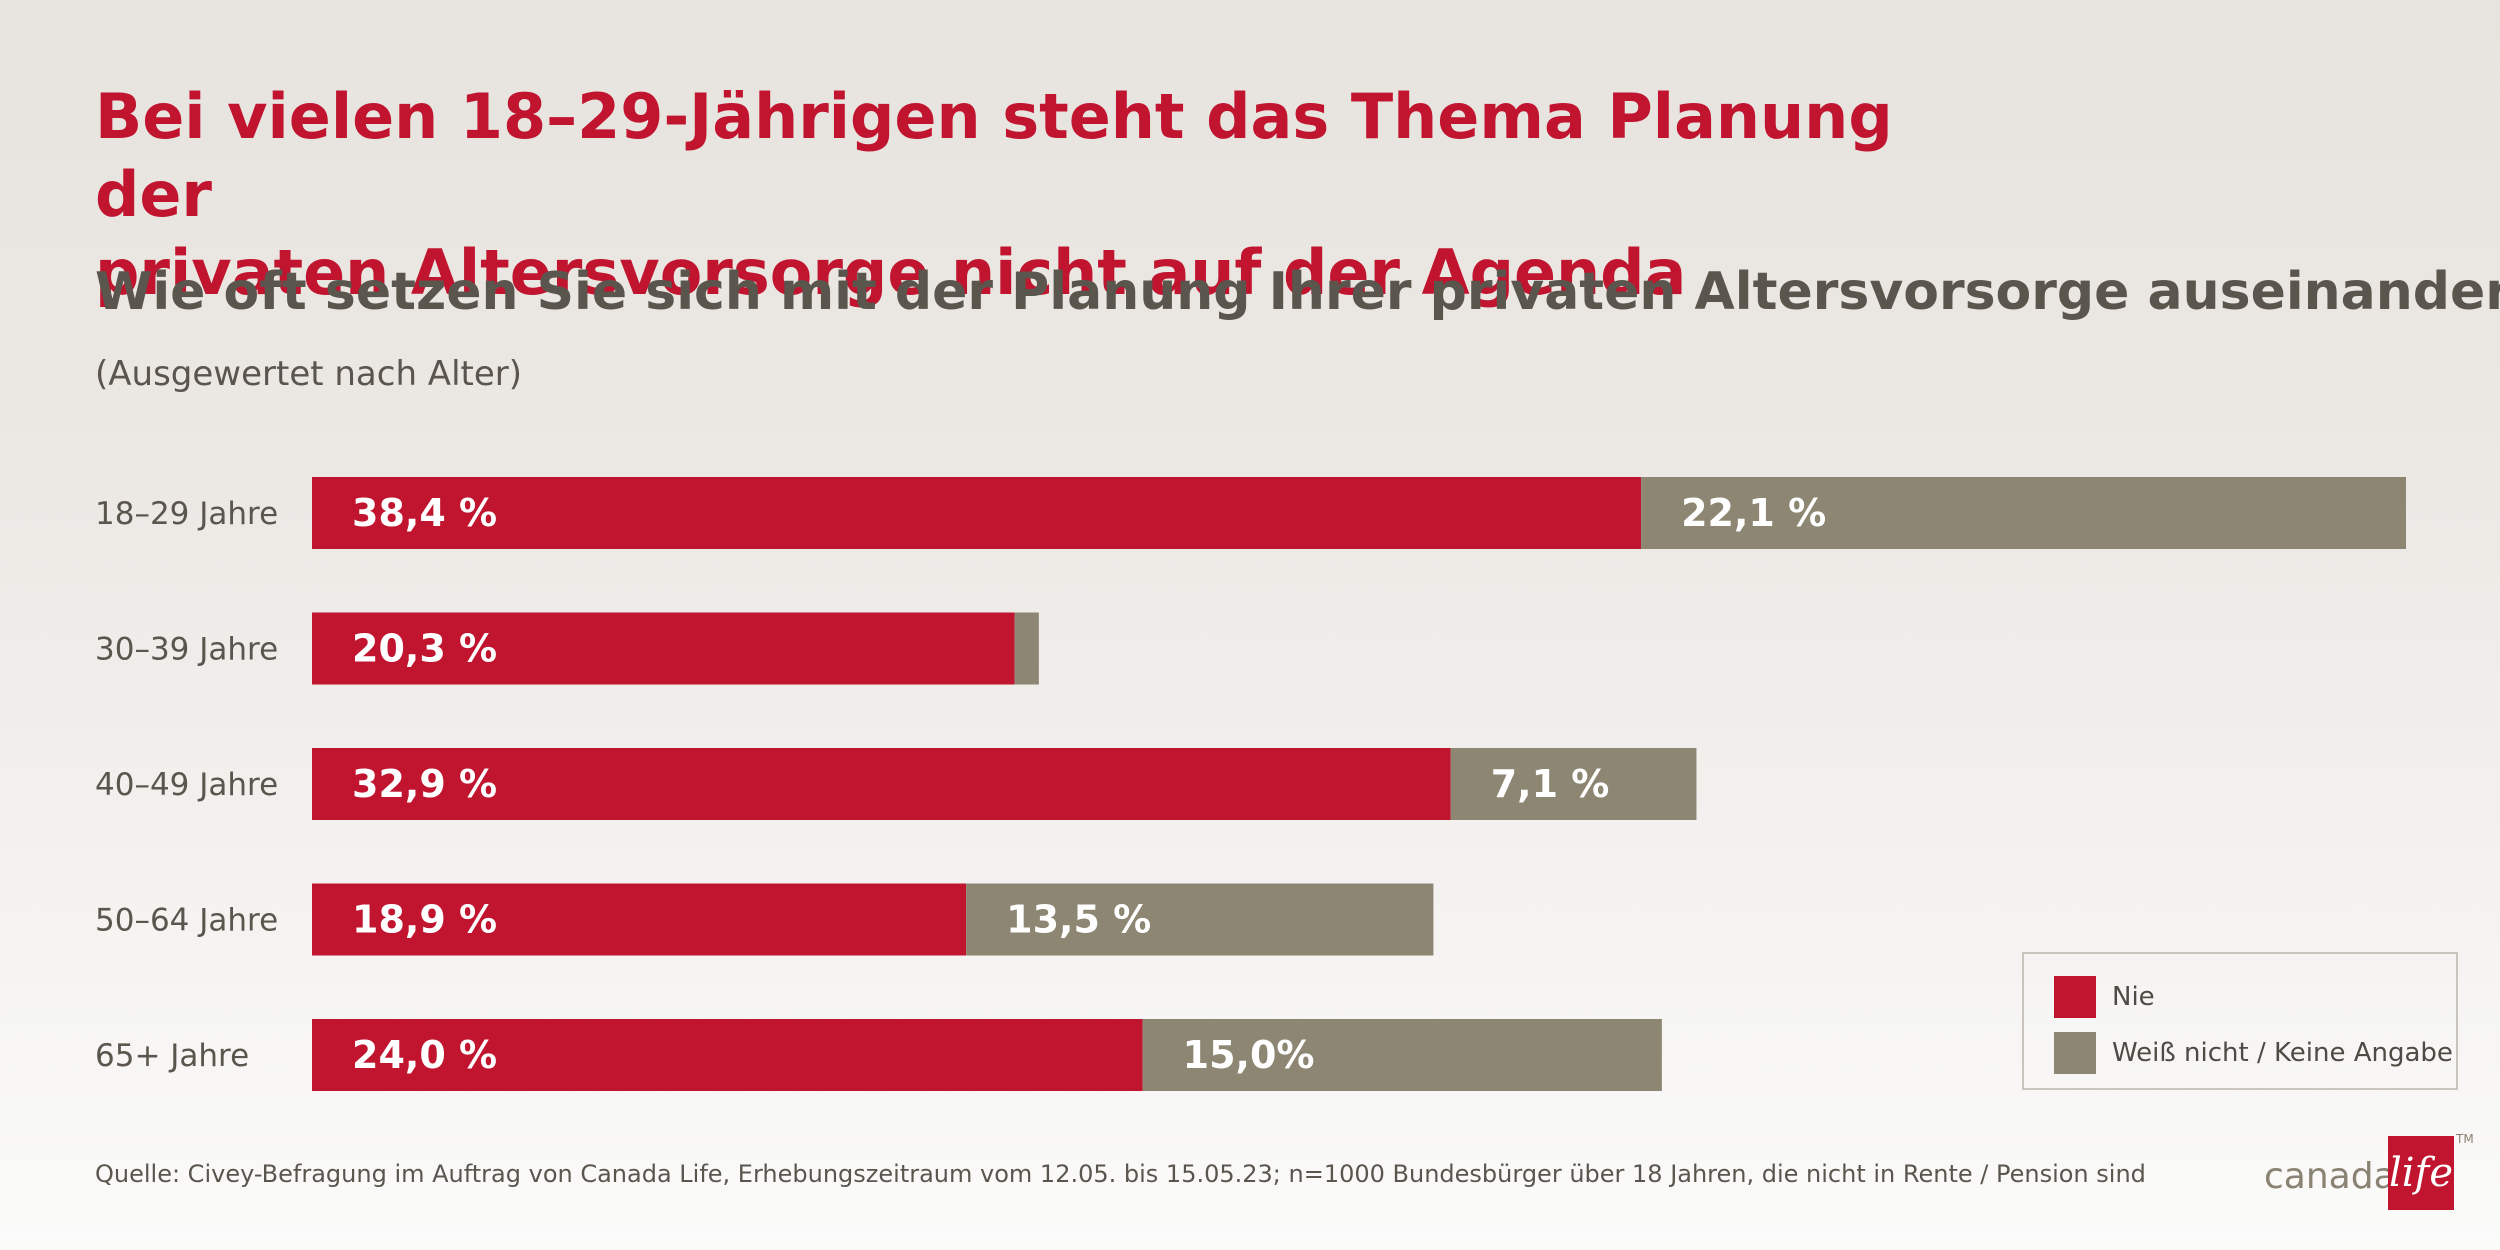 The height and width of the screenshot is (1250, 2500). What do you see at coordinates (172, 1056) in the screenshot?
I see `category-label-65-jahre: 65+ Jahre` at bounding box center [172, 1056].